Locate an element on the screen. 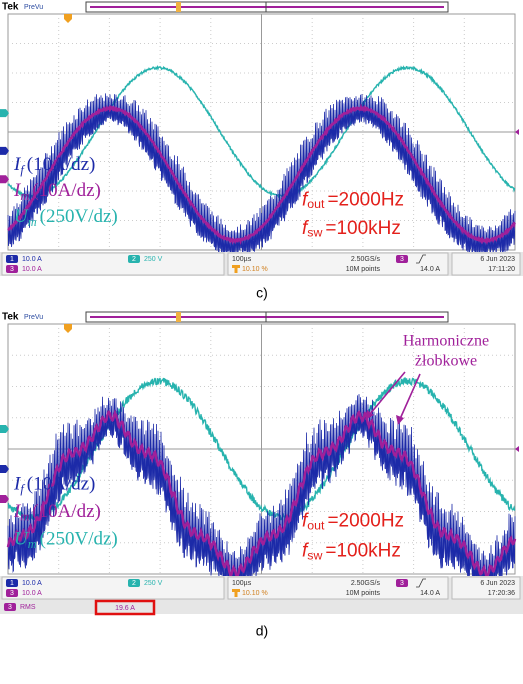  legend-entry-sub: f is located at coordinates (22, 170).